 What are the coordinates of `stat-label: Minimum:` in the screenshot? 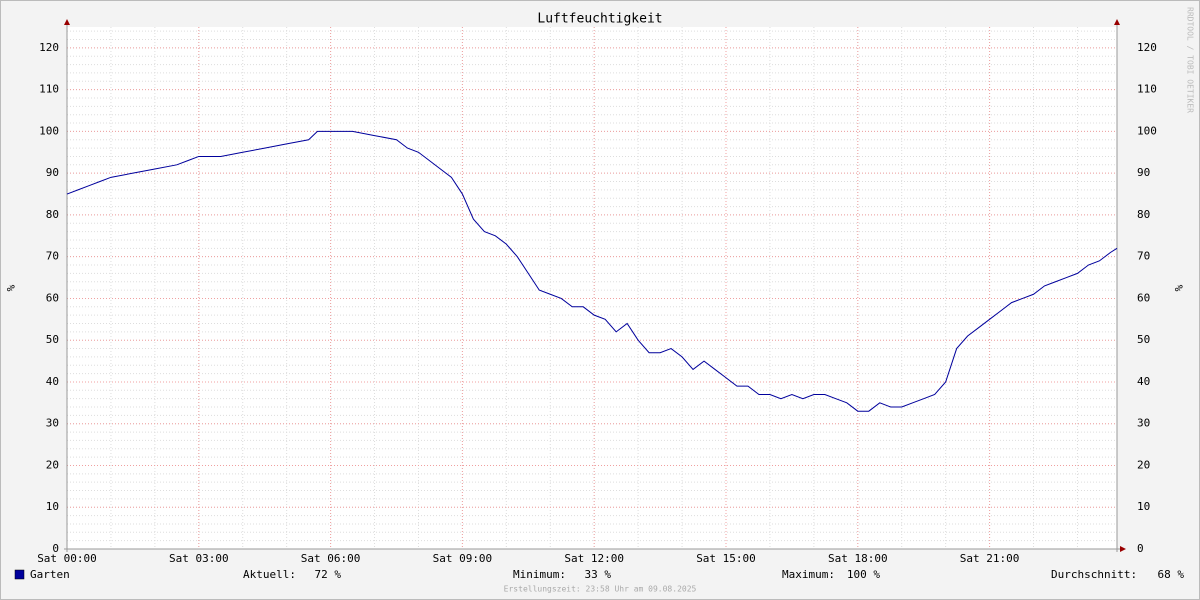 It's located at (539, 574).